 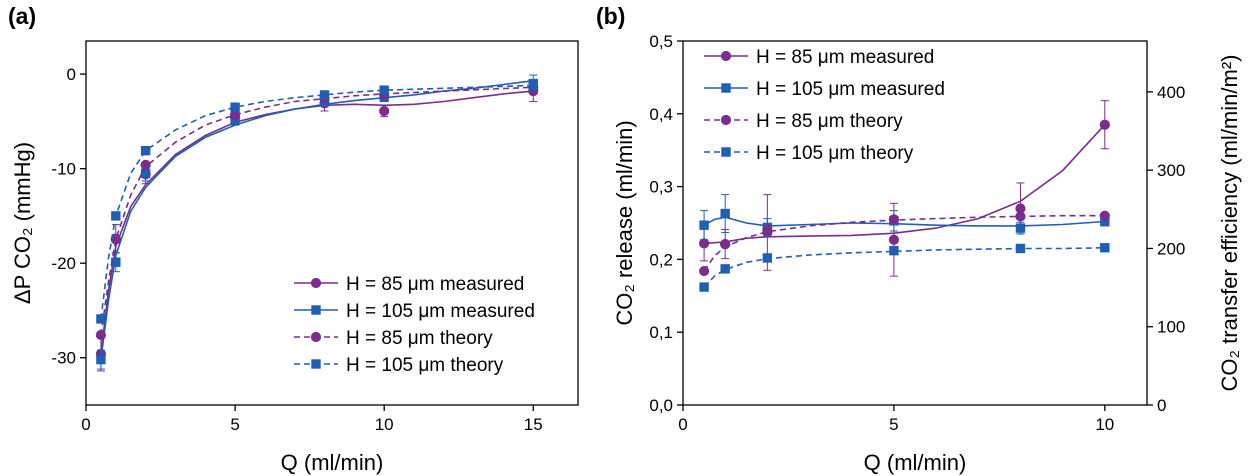 What do you see at coordinates (63, 263) in the screenshot?
I see `y-tick-label: -20` at bounding box center [63, 263].